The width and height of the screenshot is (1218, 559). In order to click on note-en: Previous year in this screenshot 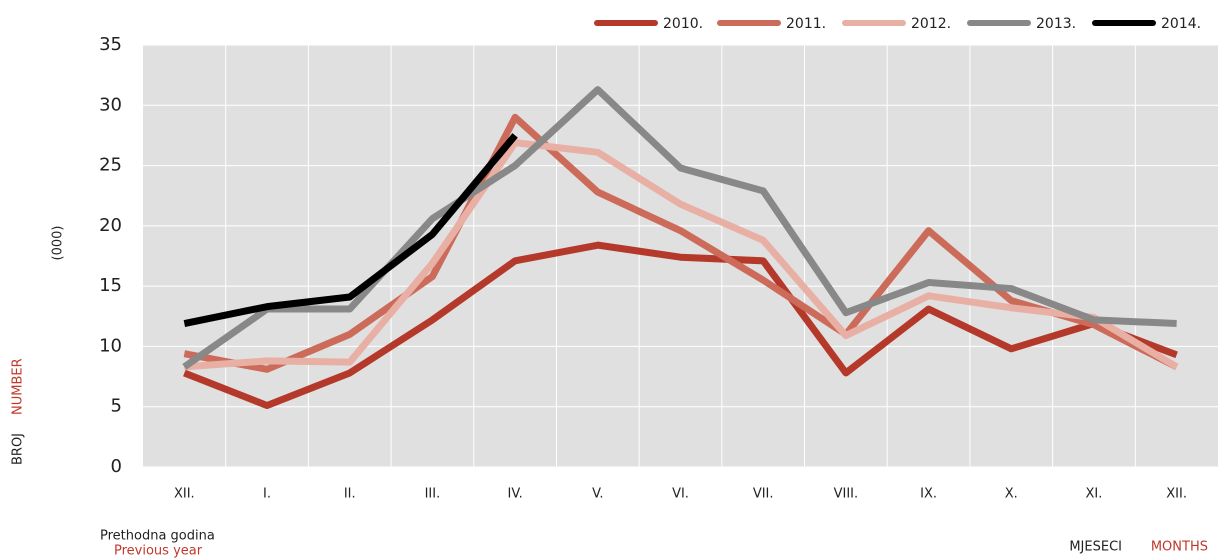, I will do `click(158, 551)`.